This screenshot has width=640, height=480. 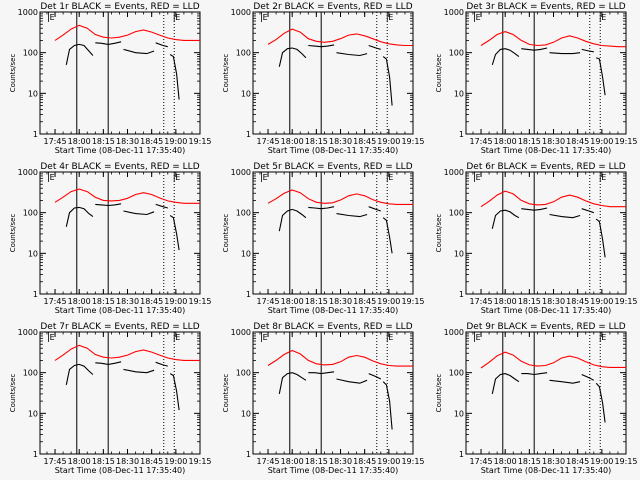 I want to click on panel-title: Det 3r BLACK = Events, RED = LLD, so click(x=545, y=7).